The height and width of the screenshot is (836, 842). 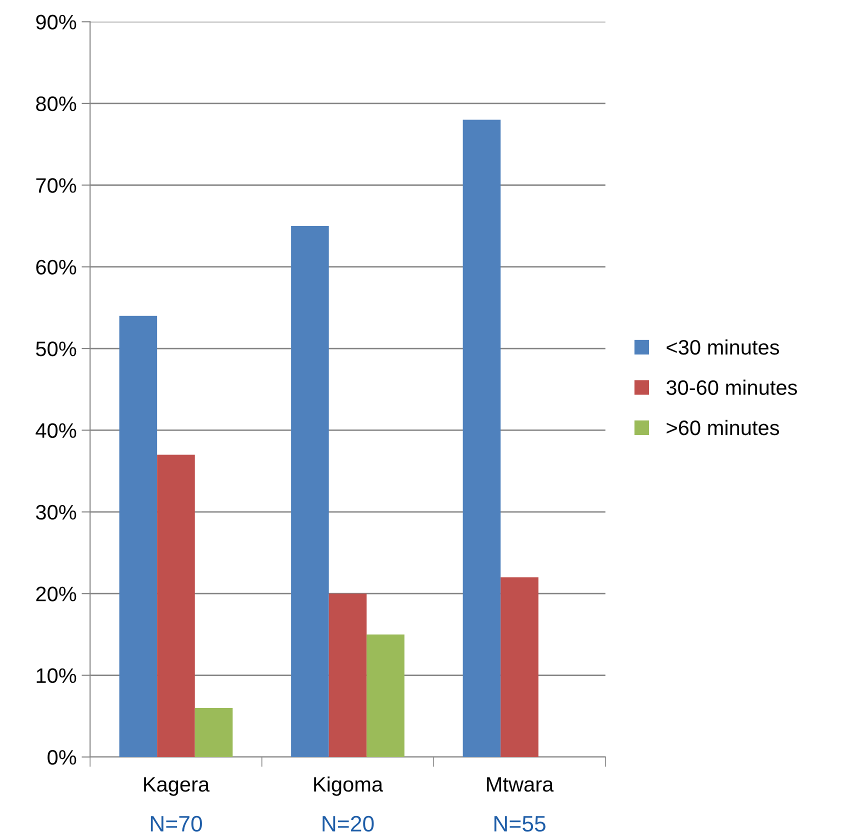 I want to click on y-tick-label: 50%, so click(x=56, y=349).